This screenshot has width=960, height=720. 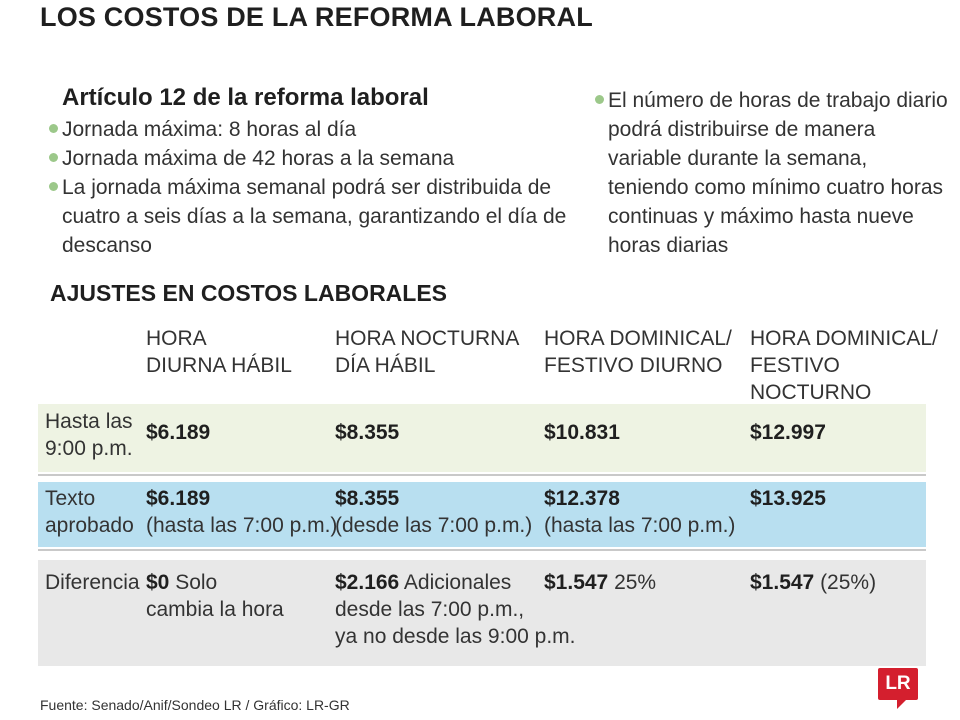 I want to click on row-background-aprobado, so click(x=482, y=514).